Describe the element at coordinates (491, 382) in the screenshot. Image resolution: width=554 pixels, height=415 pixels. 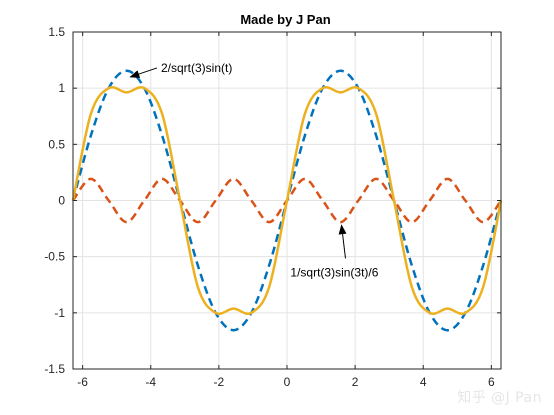
I see `x-tick-label: 6` at that location.